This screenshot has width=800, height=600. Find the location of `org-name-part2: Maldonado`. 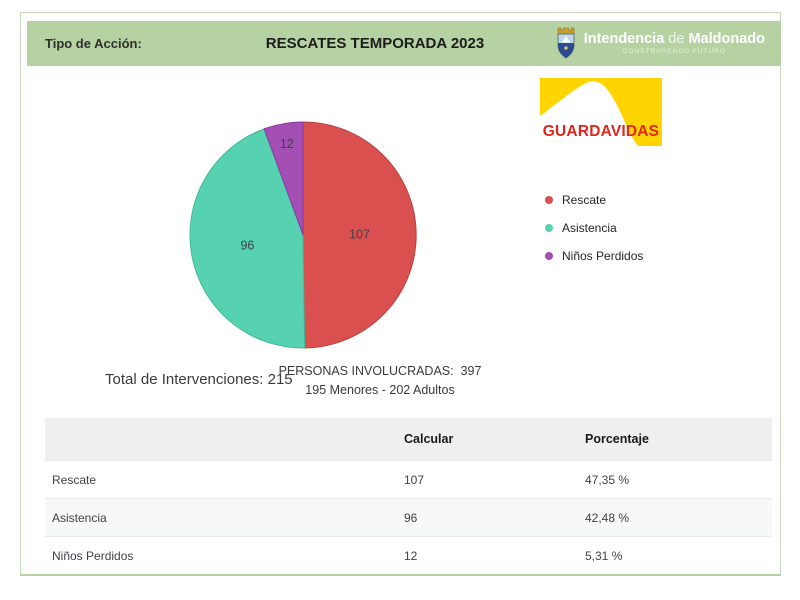

org-name-part2: Maldonado is located at coordinates (726, 39).